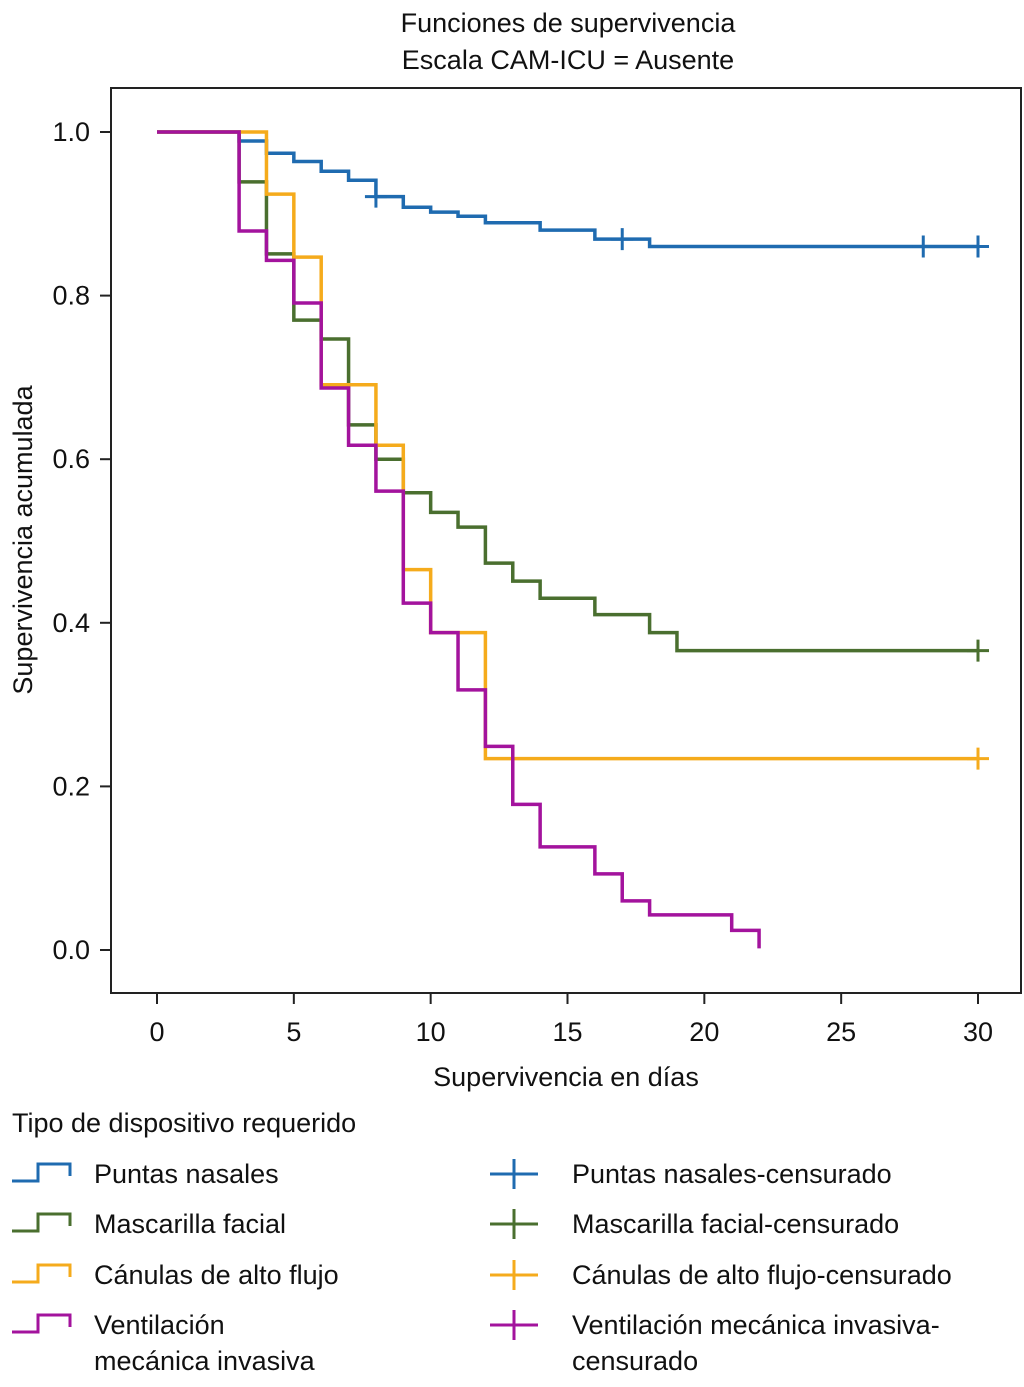 The height and width of the screenshot is (1387, 1024). I want to click on x-tick-label: 5, so click(293, 1032).